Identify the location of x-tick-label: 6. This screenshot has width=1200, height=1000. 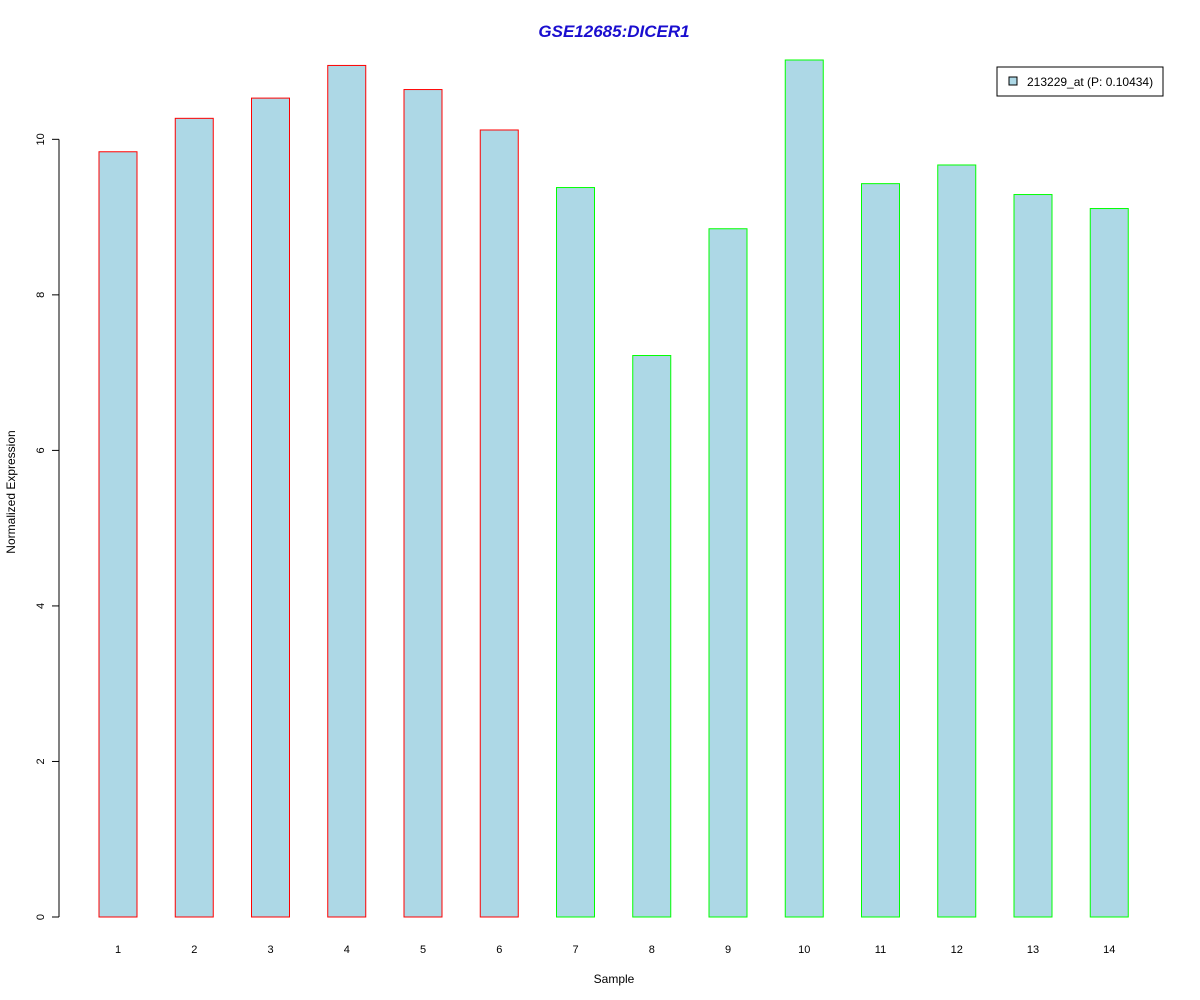
(499, 950).